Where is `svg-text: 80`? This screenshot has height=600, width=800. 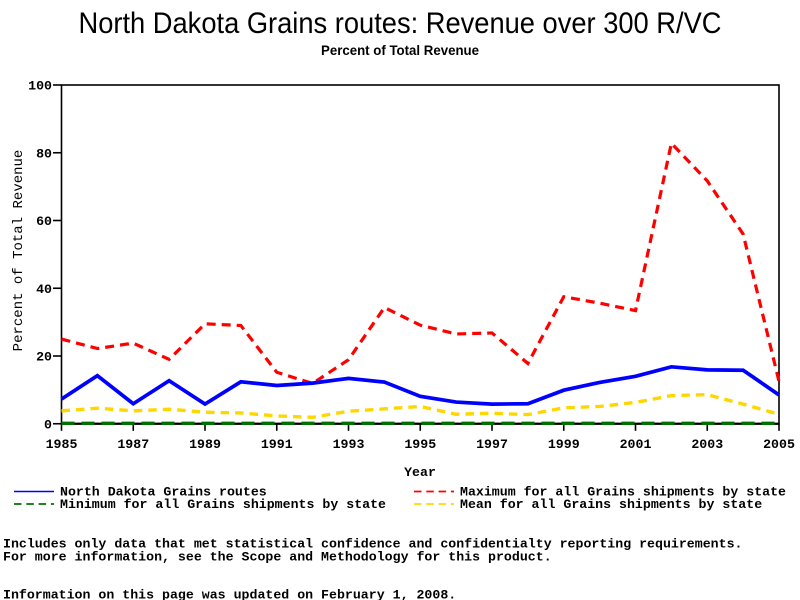
svg-text: 80 is located at coordinates (44, 153).